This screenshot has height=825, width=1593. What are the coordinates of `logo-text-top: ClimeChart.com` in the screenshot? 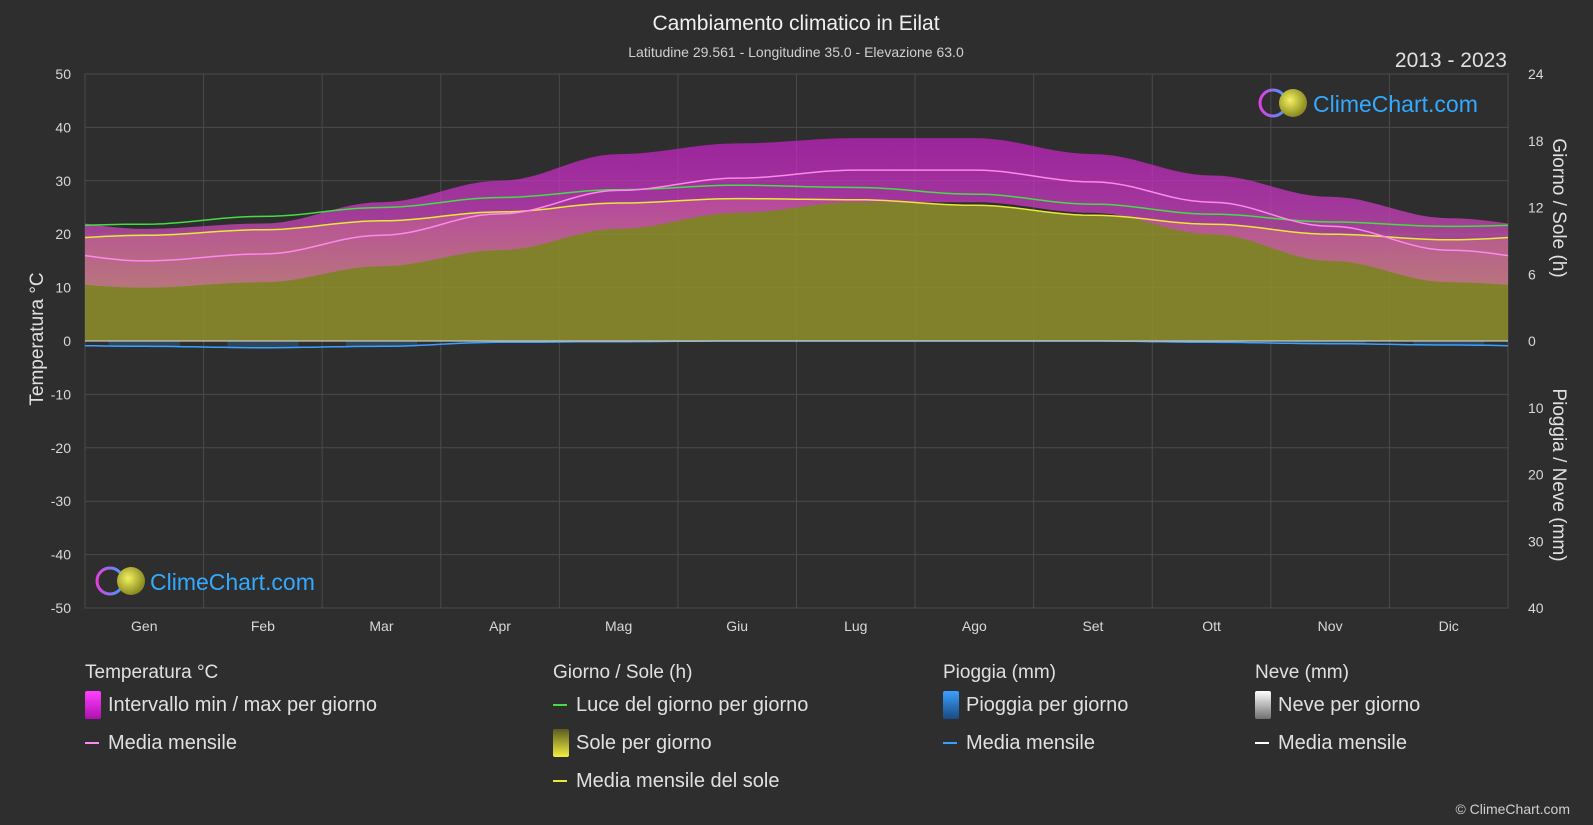 It's located at (1395, 104).